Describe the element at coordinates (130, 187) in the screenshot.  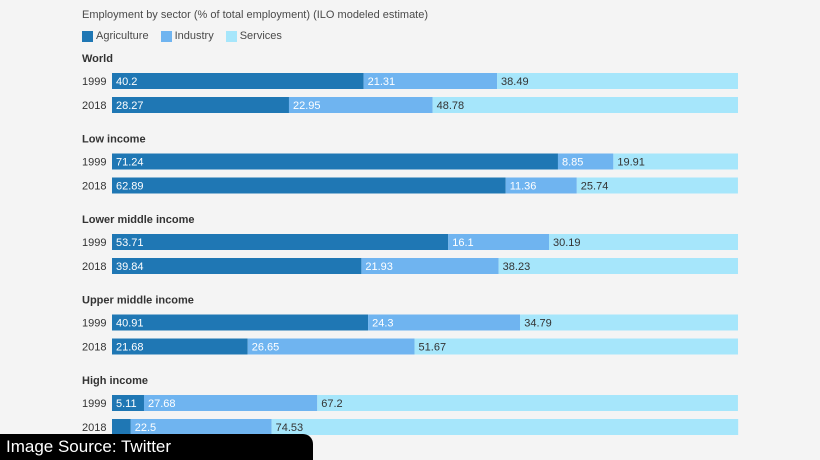
I see `data-label-low-income-2018-agriculture: 62.89` at that location.